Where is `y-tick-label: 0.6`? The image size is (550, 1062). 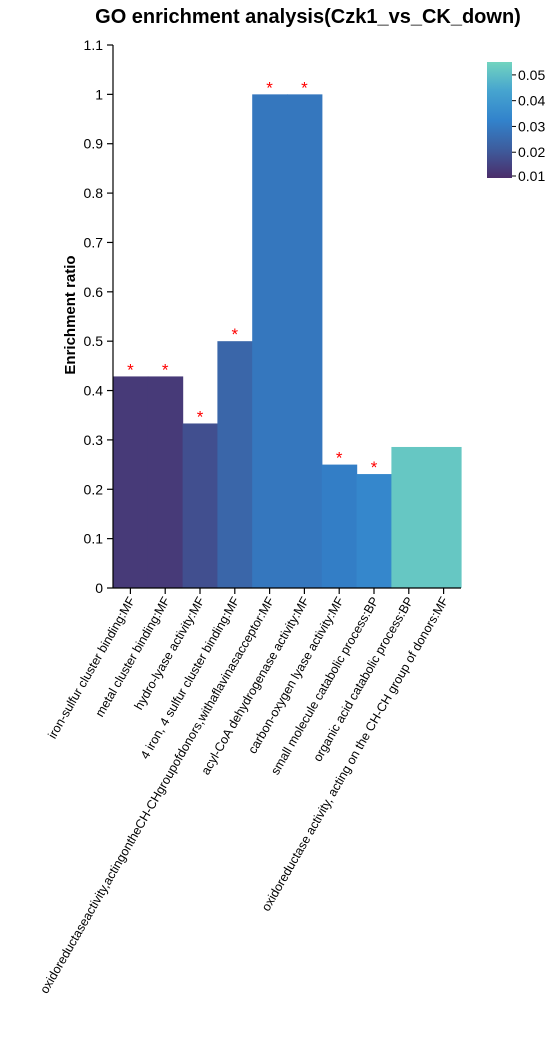
y-tick-label: 0.6 is located at coordinates (94, 292).